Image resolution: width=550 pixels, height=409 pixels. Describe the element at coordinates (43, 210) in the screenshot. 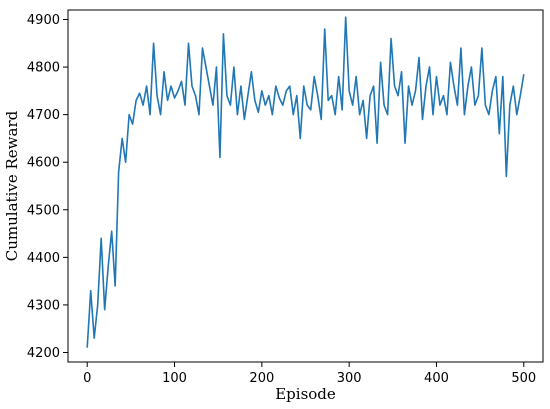

I see `y-tick-label: 4500` at that location.